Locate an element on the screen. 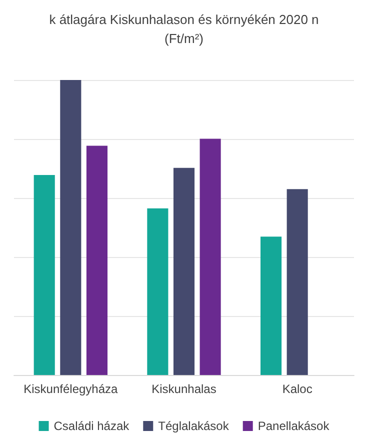 This screenshot has height=445, width=368. chart-subtitle: (Ft/m²) is located at coordinates (184, 38).